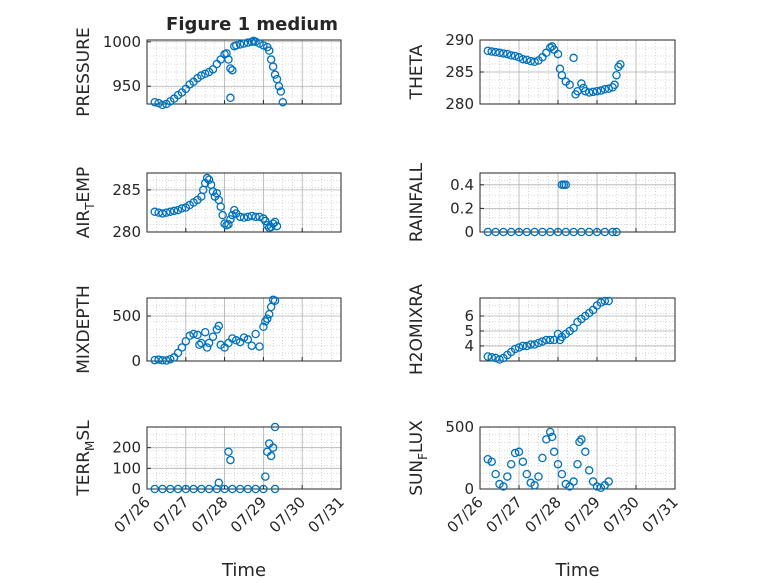  What do you see at coordinates (462, 208) in the screenshot?
I see `y-tick-label: 0.2` at bounding box center [462, 208].